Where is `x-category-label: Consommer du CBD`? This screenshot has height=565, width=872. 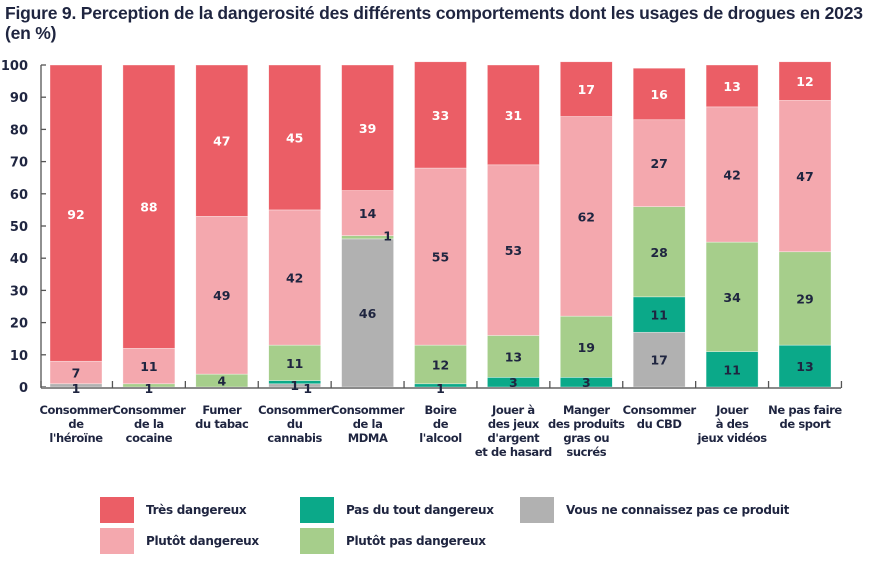
x-category-label: Consommer du CBD is located at coordinates (659, 417).